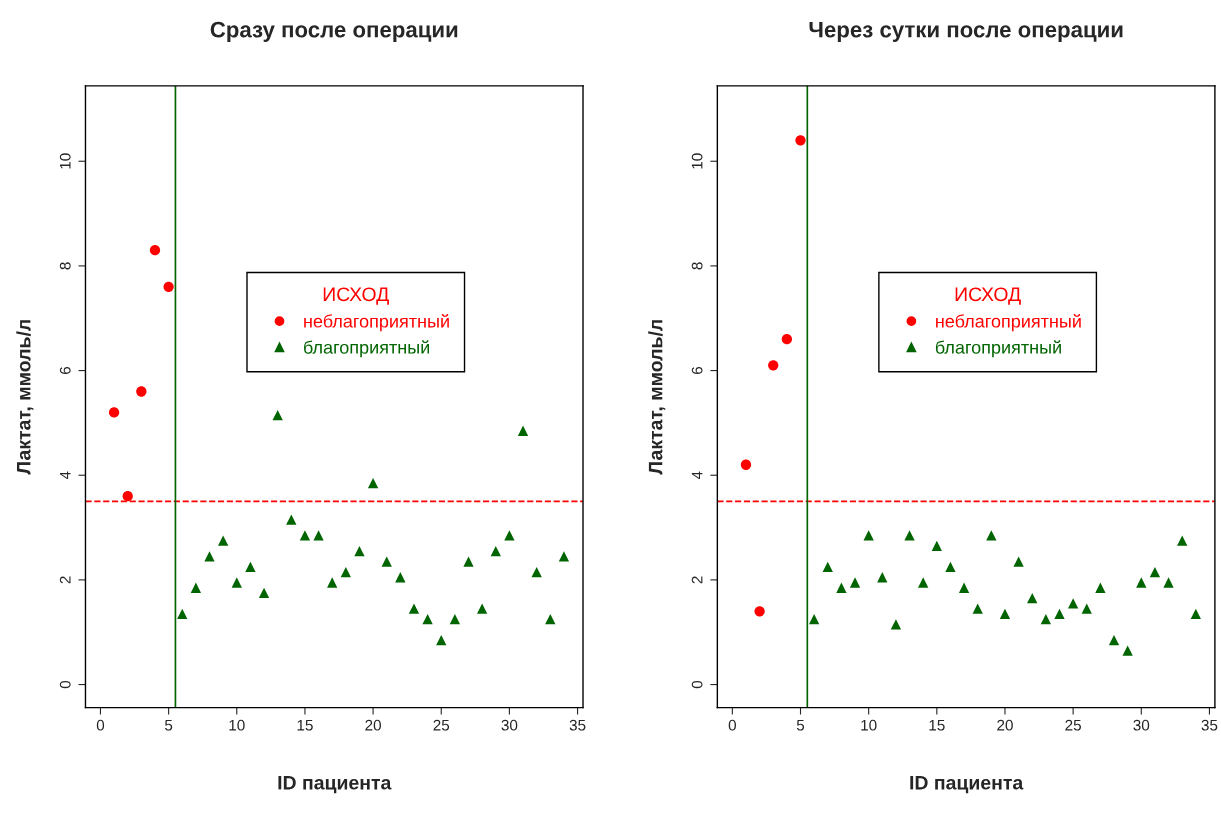 The width and height of the screenshot is (1221, 818). What do you see at coordinates (334, 31) in the screenshot?
I see `chart-title: Сразу после операции` at bounding box center [334, 31].